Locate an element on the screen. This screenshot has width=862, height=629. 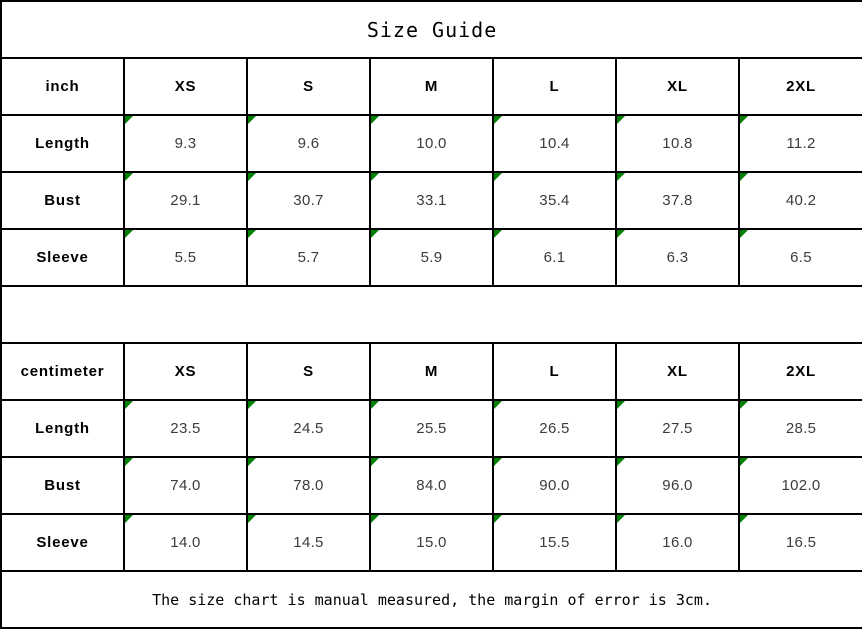
measurement-value-cell: 10.4 is located at coordinates (554, 143).